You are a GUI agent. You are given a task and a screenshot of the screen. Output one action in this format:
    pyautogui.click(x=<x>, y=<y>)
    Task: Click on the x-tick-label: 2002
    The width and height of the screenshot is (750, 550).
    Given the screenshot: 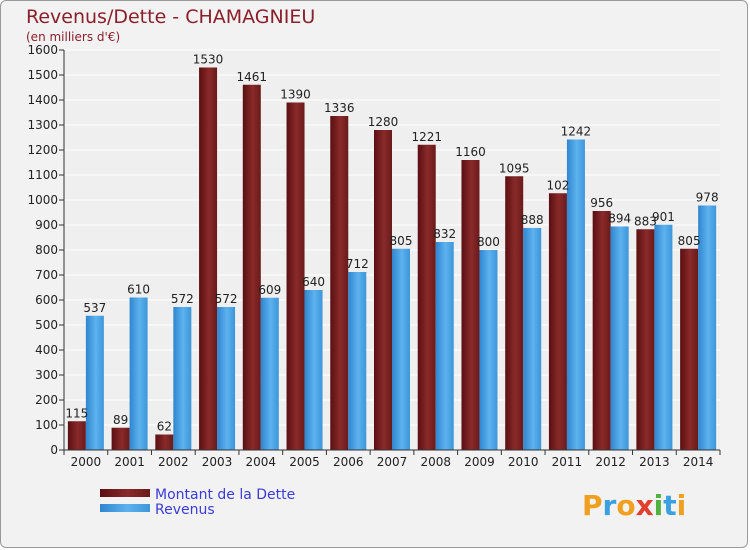 What is the action you would take?
    pyautogui.click(x=173, y=462)
    